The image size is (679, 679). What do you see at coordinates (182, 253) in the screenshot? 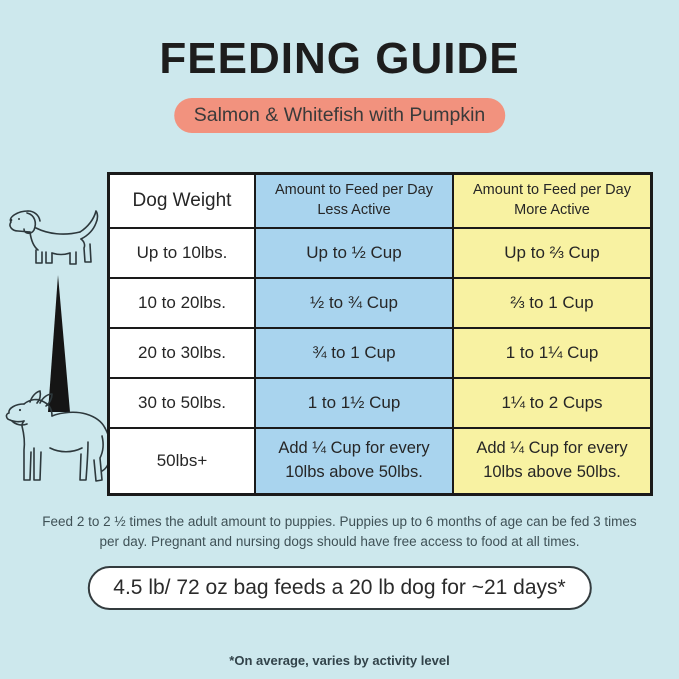
I see `weight-cell: Up to 10lbs.` at bounding box center [182, 253].